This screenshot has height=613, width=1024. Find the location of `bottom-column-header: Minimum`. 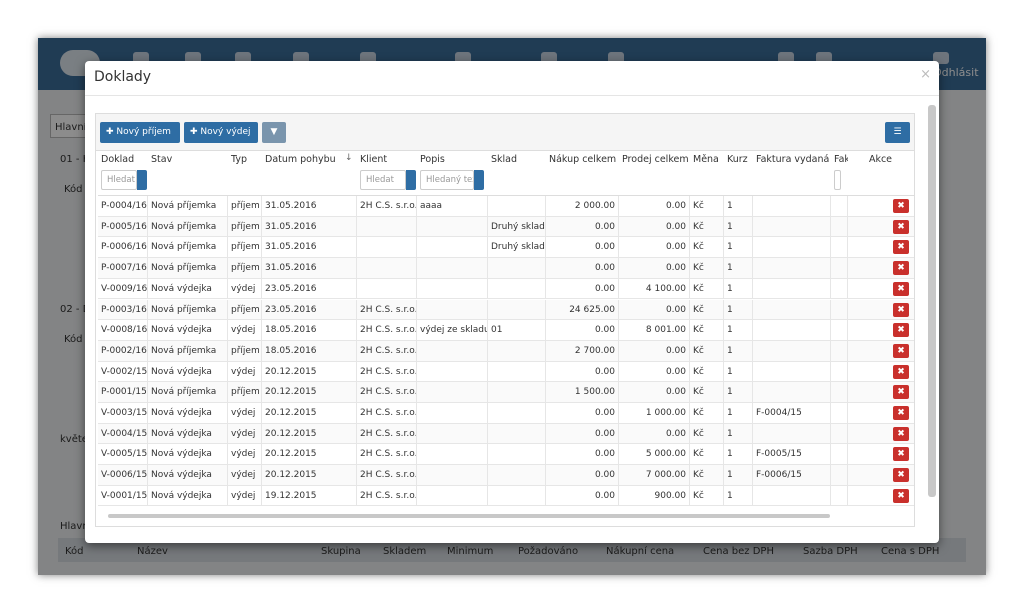

bottom-column-header: Minimum is located at coordinates (470, 551).